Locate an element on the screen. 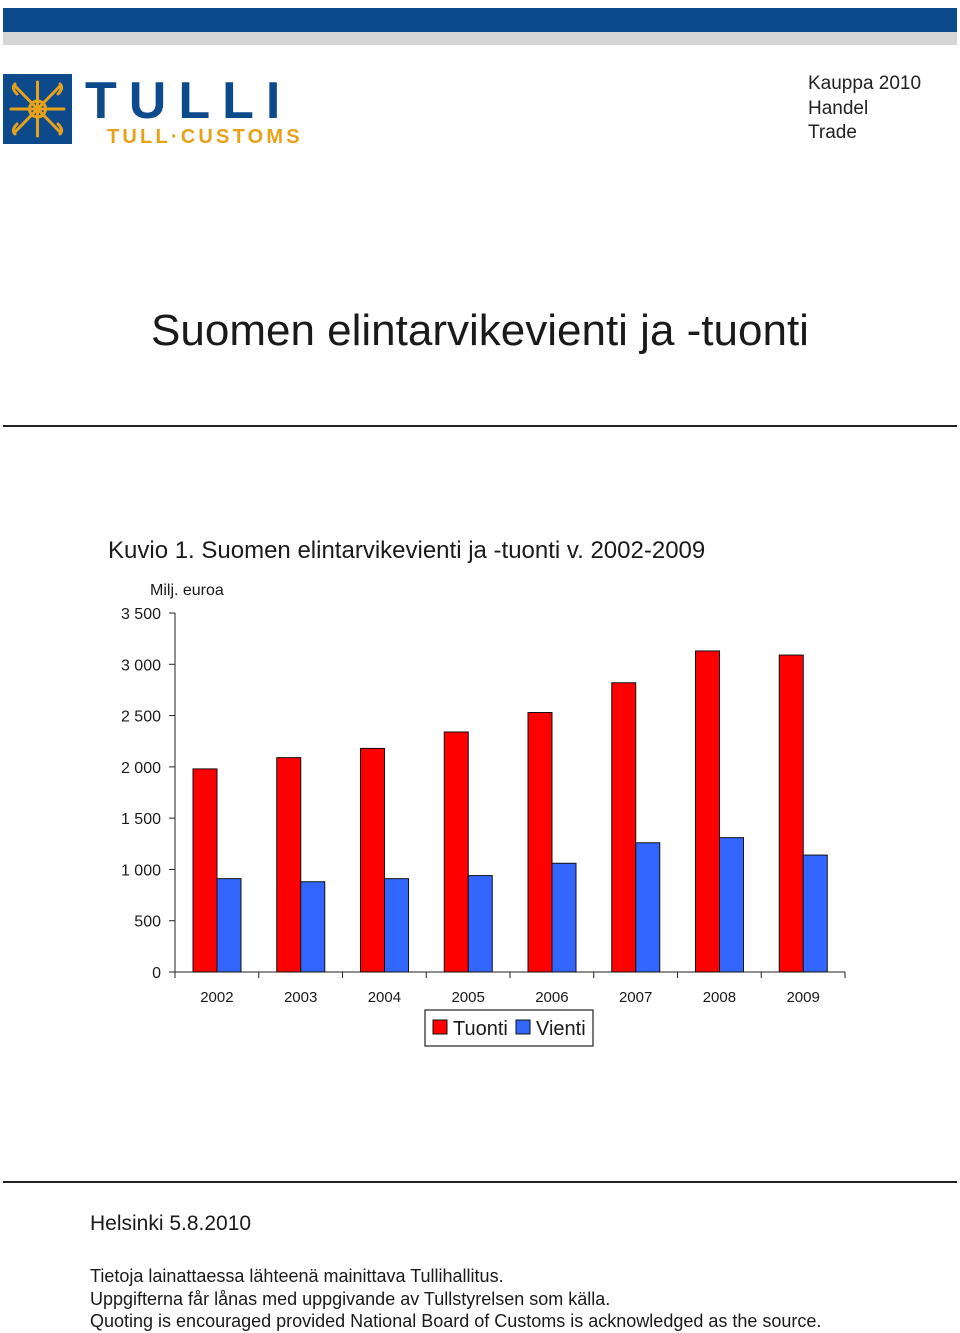  x-tick-label: 2005 is located at coordinates (467, 997).